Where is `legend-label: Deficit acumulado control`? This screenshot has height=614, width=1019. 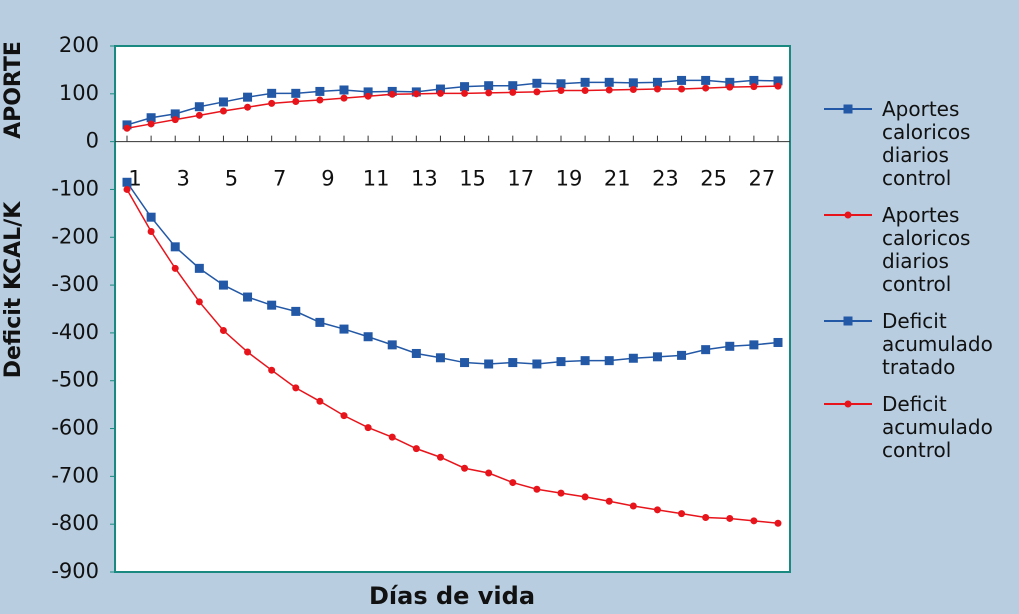
legend-label: Deficit acumulado control is located at coordinates (937, 427).